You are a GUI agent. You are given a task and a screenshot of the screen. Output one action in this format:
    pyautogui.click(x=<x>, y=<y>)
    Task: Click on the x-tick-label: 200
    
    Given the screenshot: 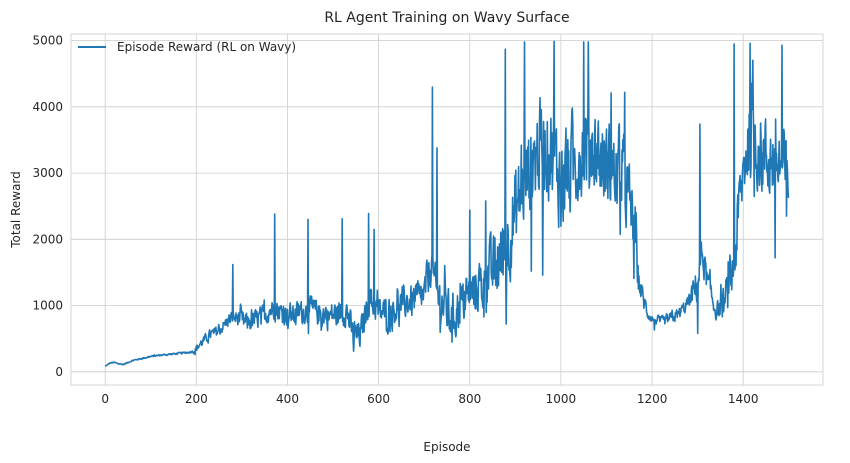 What is the action you would take?
    pyautogui.click(x=196, y=399)
    